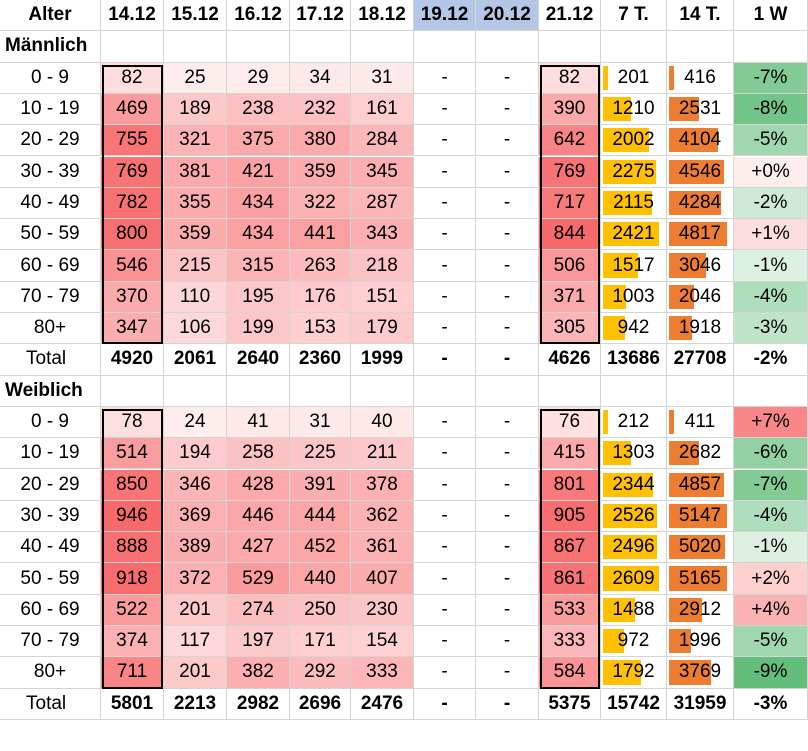 The height and width of the screenshot is (751, 808). What do you see at coordinates (320, 140) in the screenshot?
I see `cell-text: 380` at bounding box center [320, 140].